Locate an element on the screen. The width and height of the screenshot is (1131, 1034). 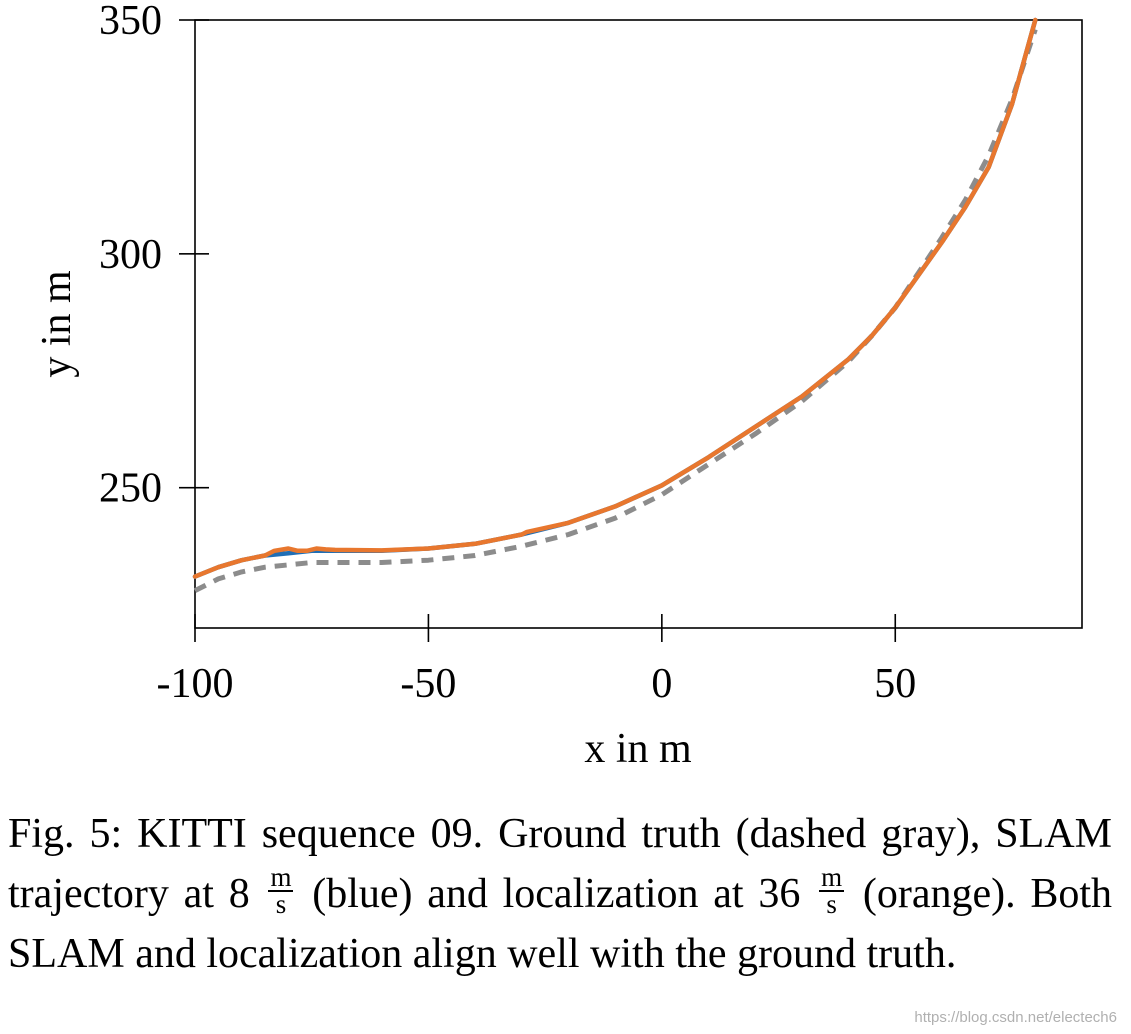
x-tick-label: 50 is located at coordinates (895, 684).